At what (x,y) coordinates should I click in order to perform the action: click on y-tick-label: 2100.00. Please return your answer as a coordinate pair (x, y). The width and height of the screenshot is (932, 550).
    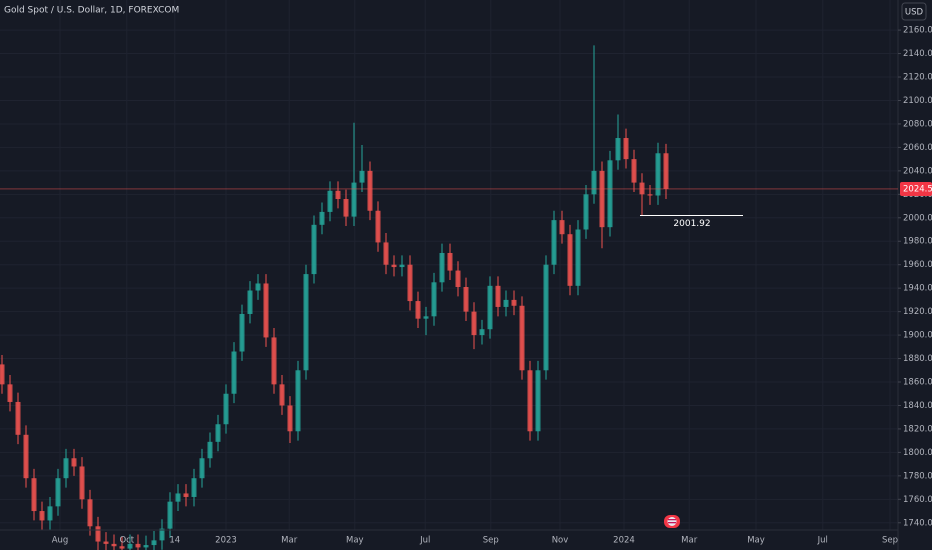
    Looking at the image, I should click on (917, 101).